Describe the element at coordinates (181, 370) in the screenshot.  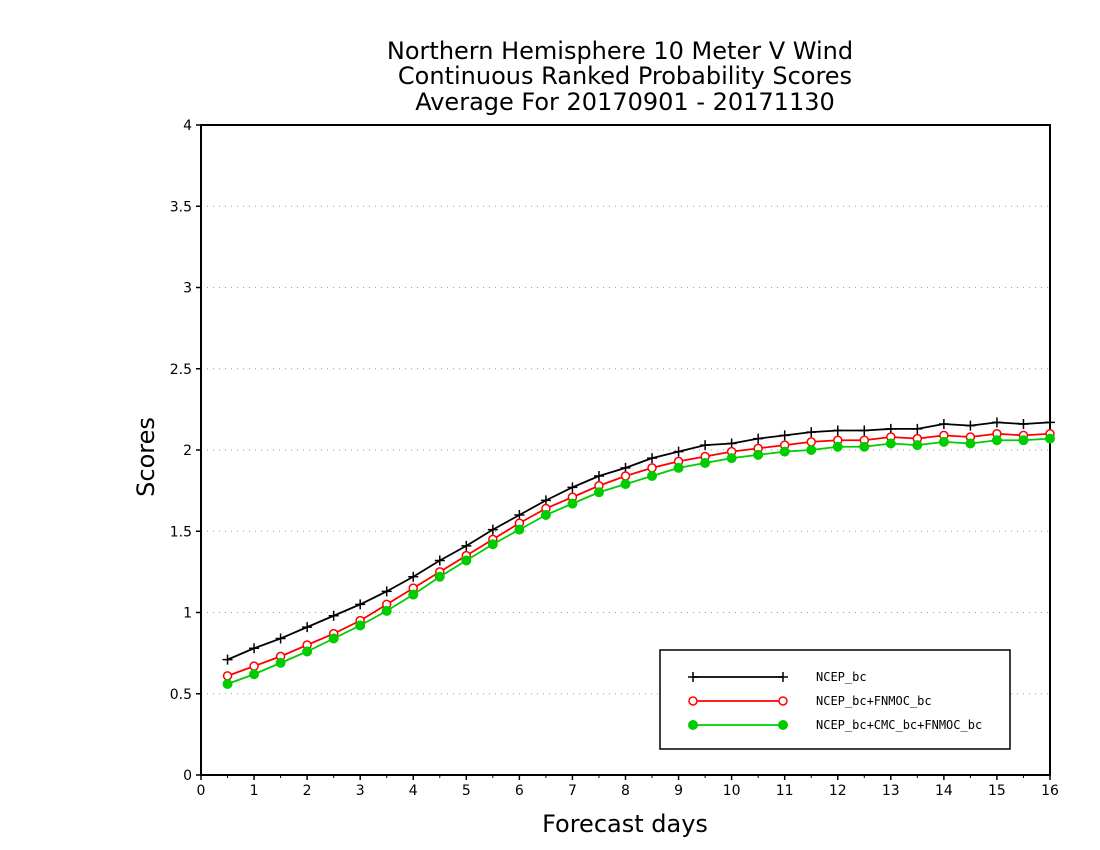
I see `y-tick-label: 2.5` at that location.